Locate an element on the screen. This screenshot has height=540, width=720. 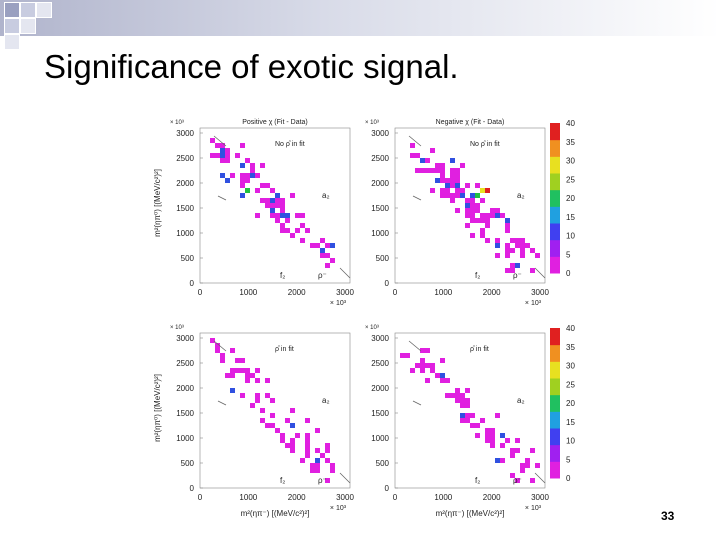
annotation-rho: ρ⁻ is located at coordinates (322, 275).